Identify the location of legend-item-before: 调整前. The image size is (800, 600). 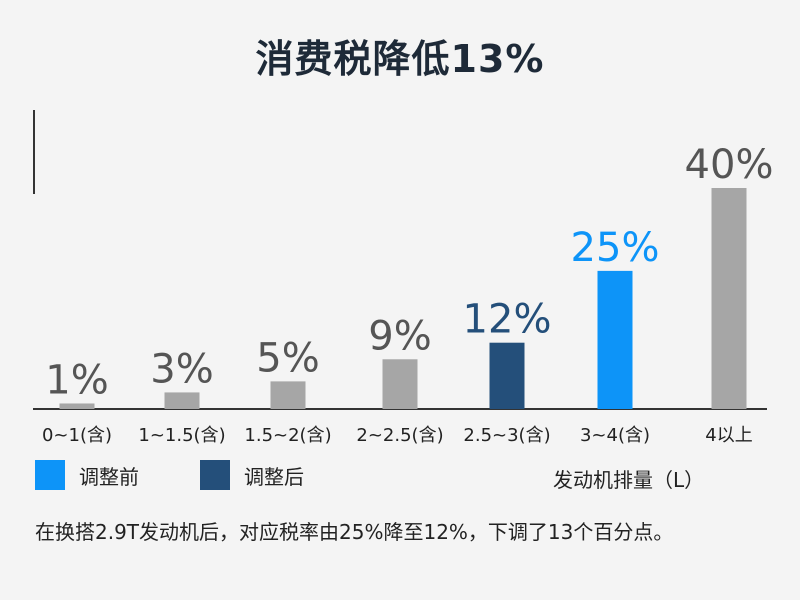
(87, 475).